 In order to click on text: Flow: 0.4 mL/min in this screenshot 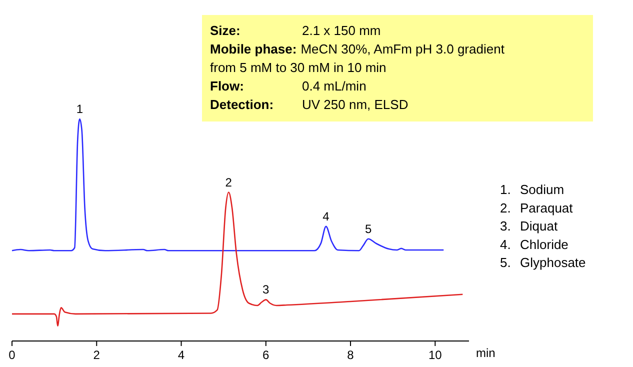, I will do `click(288, 86)`.